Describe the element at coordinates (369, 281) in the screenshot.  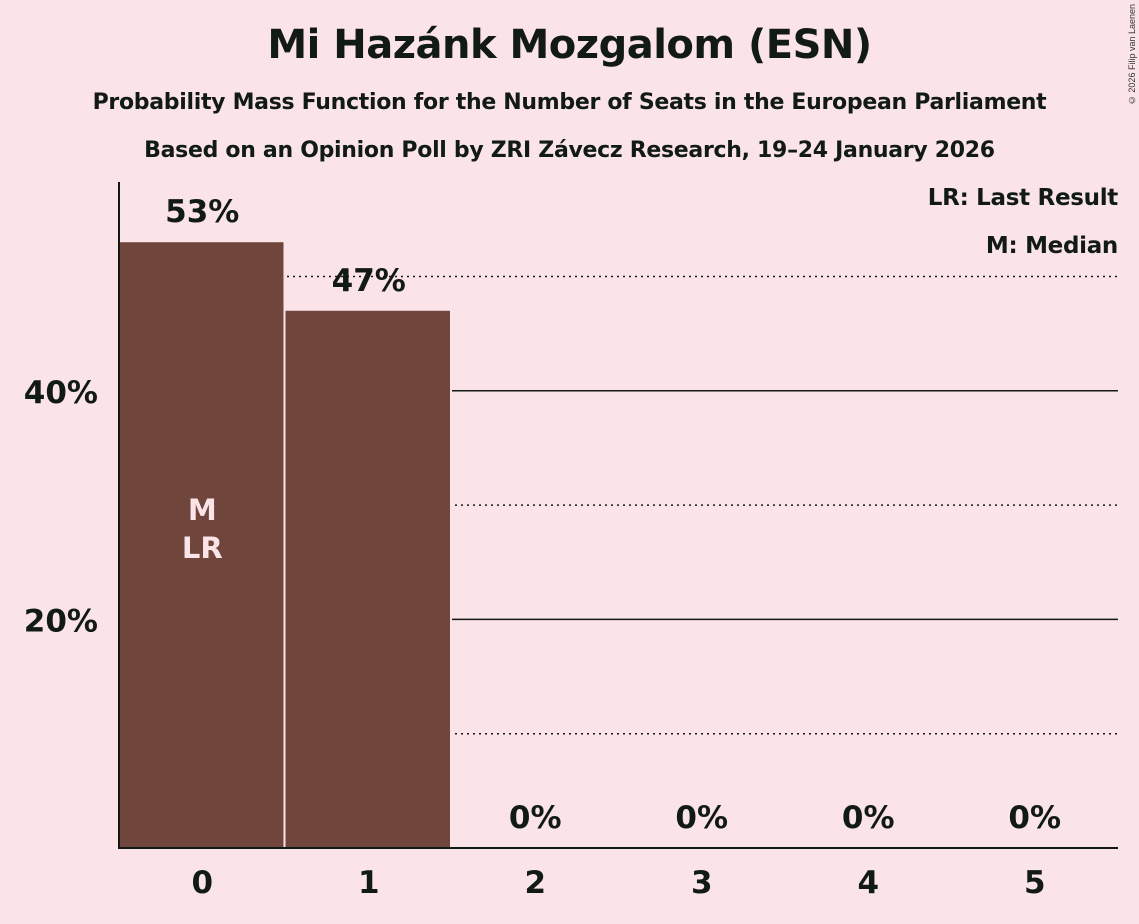
I see `bar-value-label: 47%` at that location.